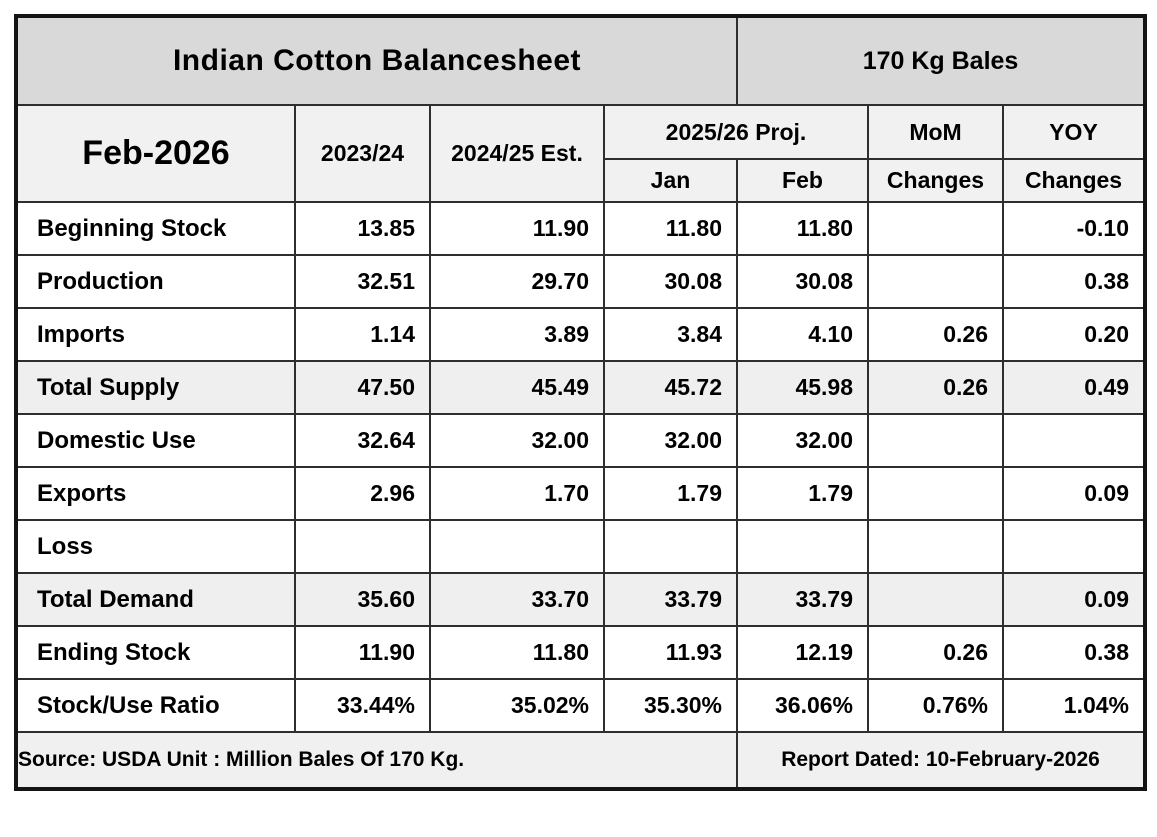 Image resolution: width=1157 pixels, height=837 pixels. Describe the element at coordinates (935, 705) in the screenshot. I see `cell-mom: 0.76%` at that location.